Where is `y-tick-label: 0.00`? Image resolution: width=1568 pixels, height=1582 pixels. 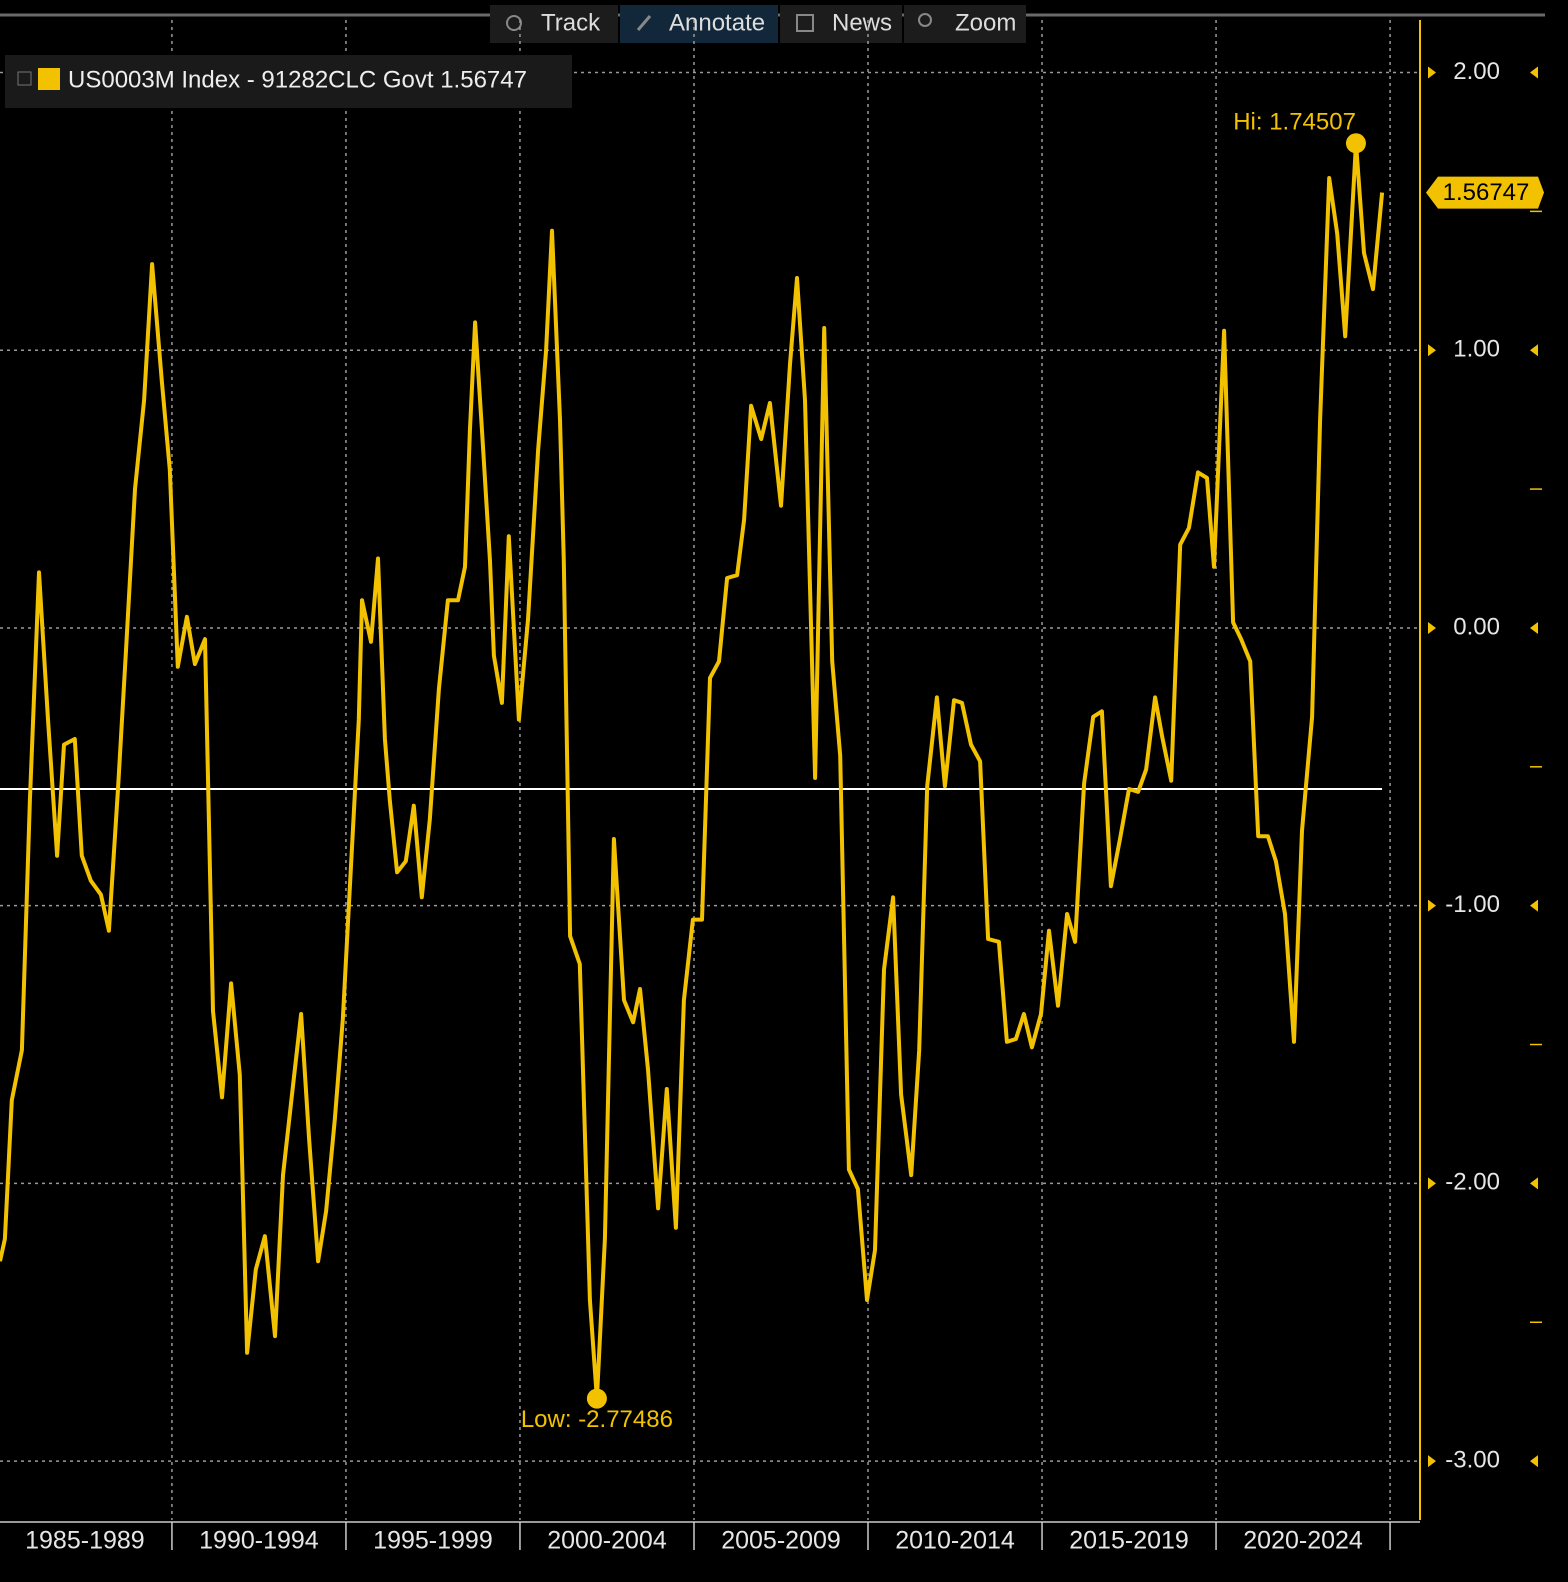 y-tick-label: 0.00 is located at coordinates (1476, 626).